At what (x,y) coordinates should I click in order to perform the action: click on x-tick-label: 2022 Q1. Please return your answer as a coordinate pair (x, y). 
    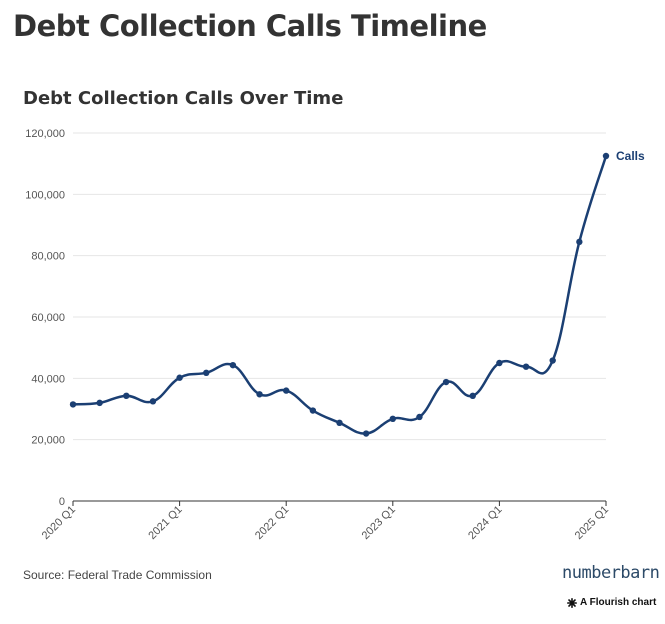
    Looking at the image, I should click on (272, 523).